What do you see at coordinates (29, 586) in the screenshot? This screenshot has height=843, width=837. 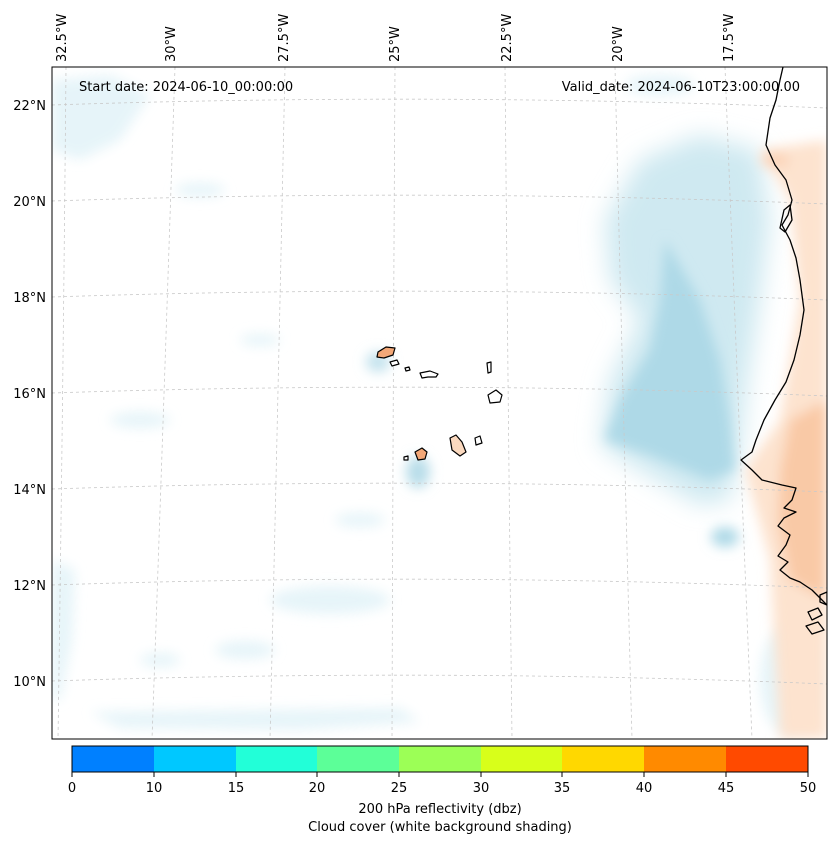 I see `lat-label: 12°N` at bounding box center [29, 586].